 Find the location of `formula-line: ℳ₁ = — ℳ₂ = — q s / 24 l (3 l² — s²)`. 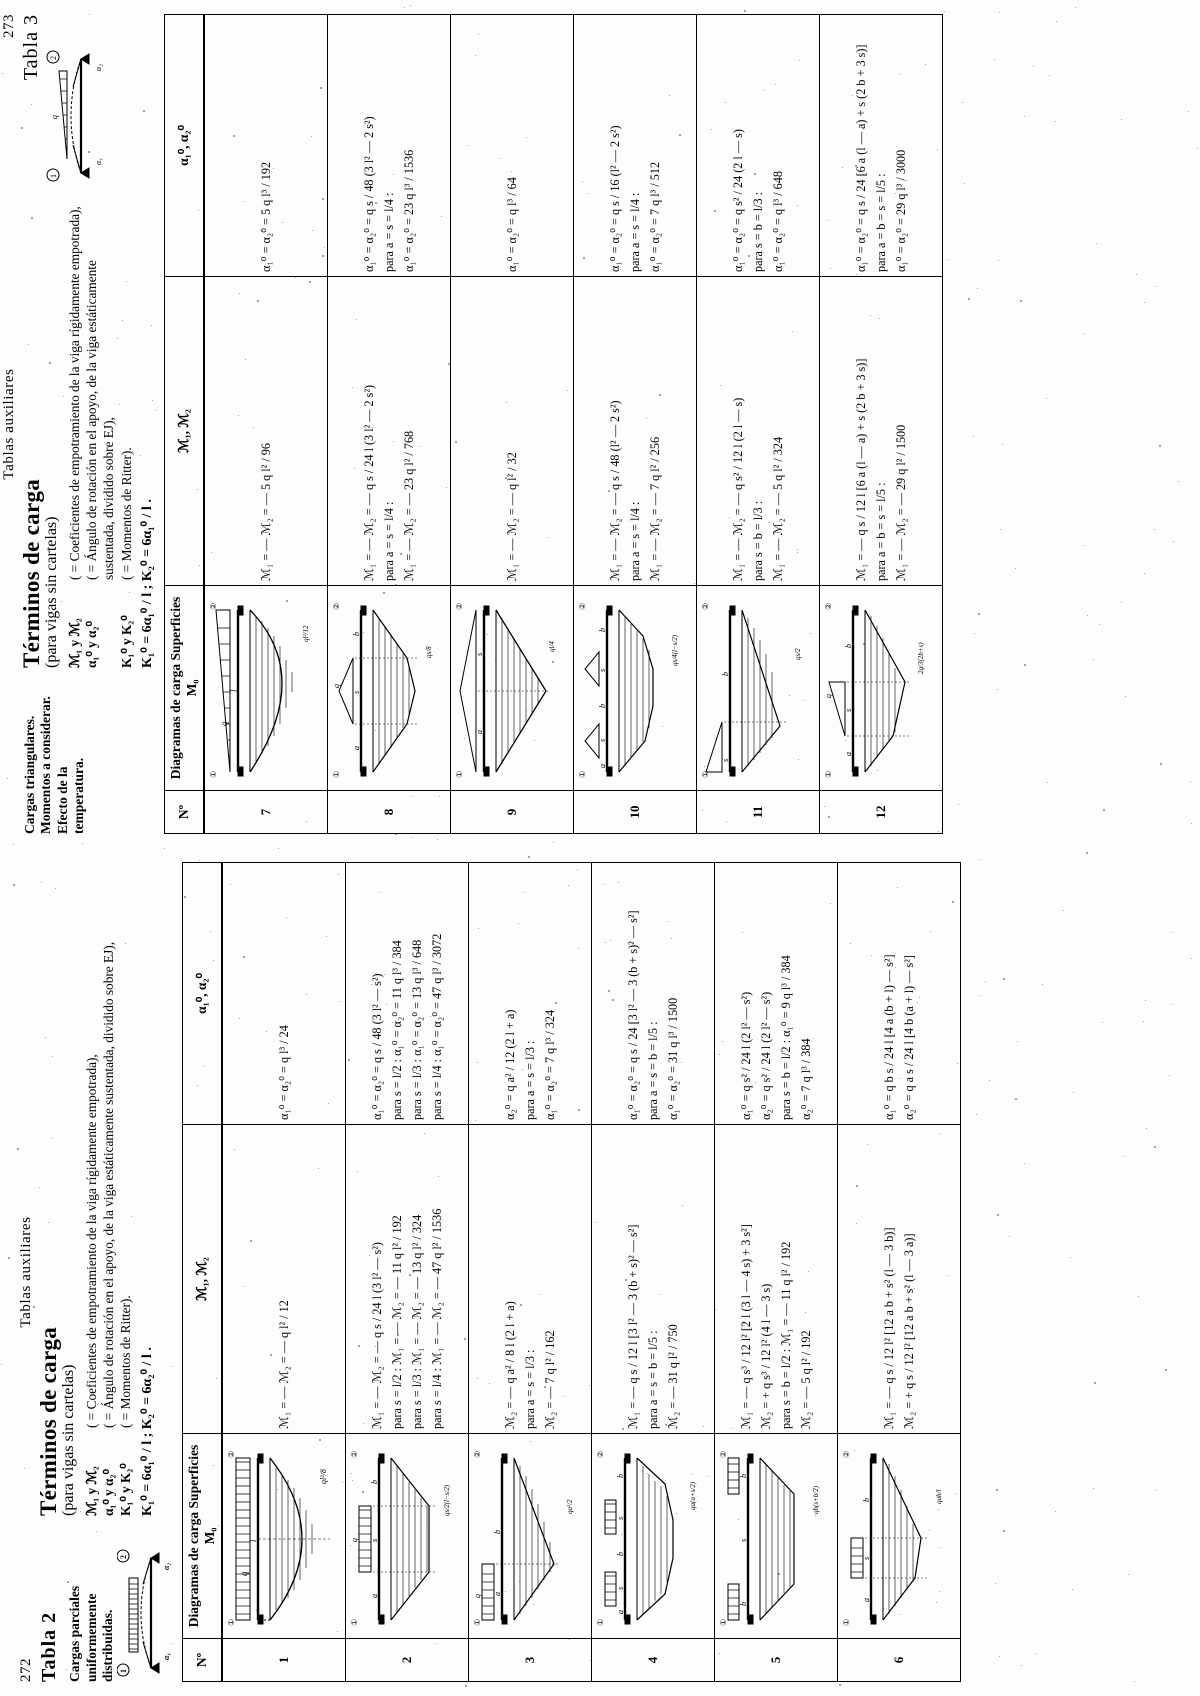

formula-line: ℳ₁ = — ℳ₂ = — q s / 24 l (3 l² — s²) is located at coordinates (376, 1335).